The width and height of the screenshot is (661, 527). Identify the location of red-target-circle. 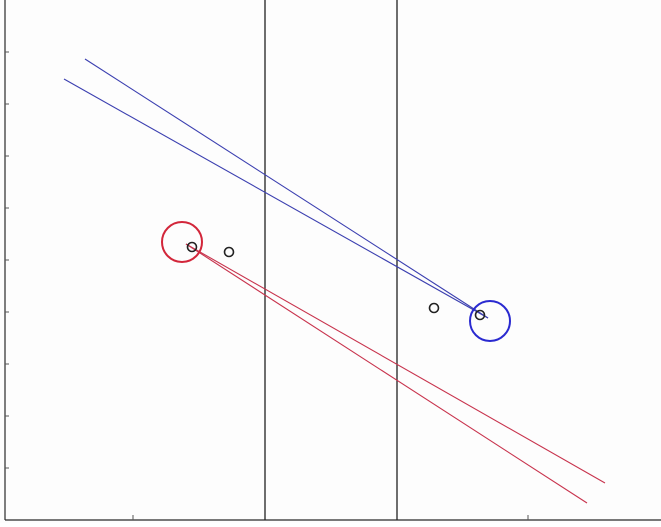
(182, 242).